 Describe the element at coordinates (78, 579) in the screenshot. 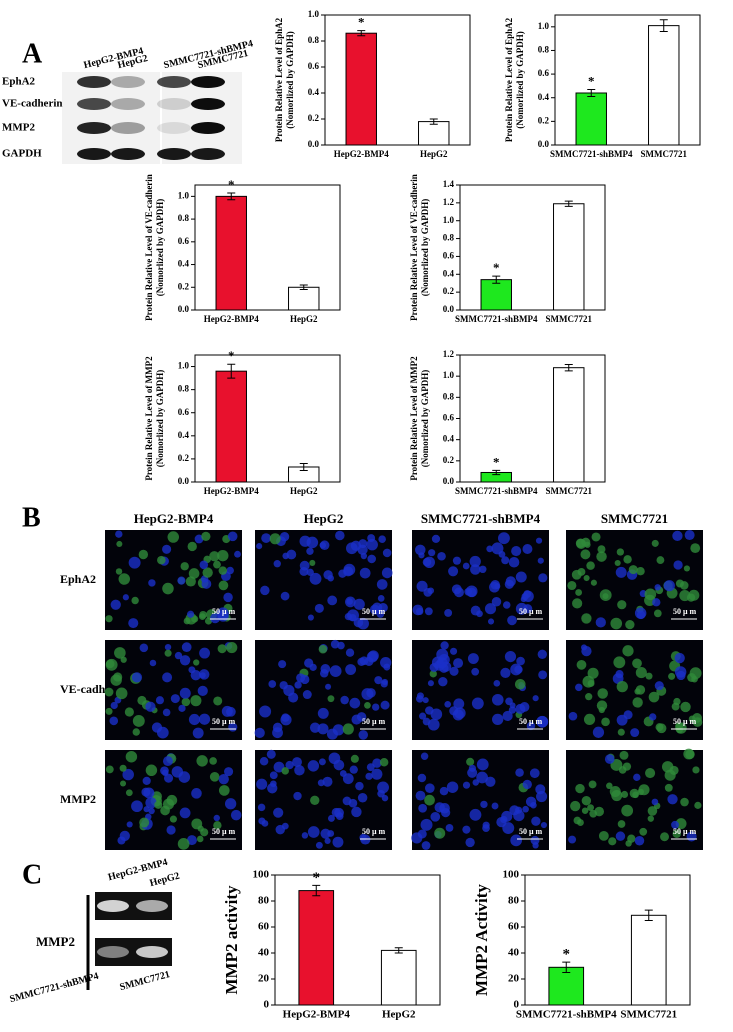

I see `row-label: EphA2` at that location.